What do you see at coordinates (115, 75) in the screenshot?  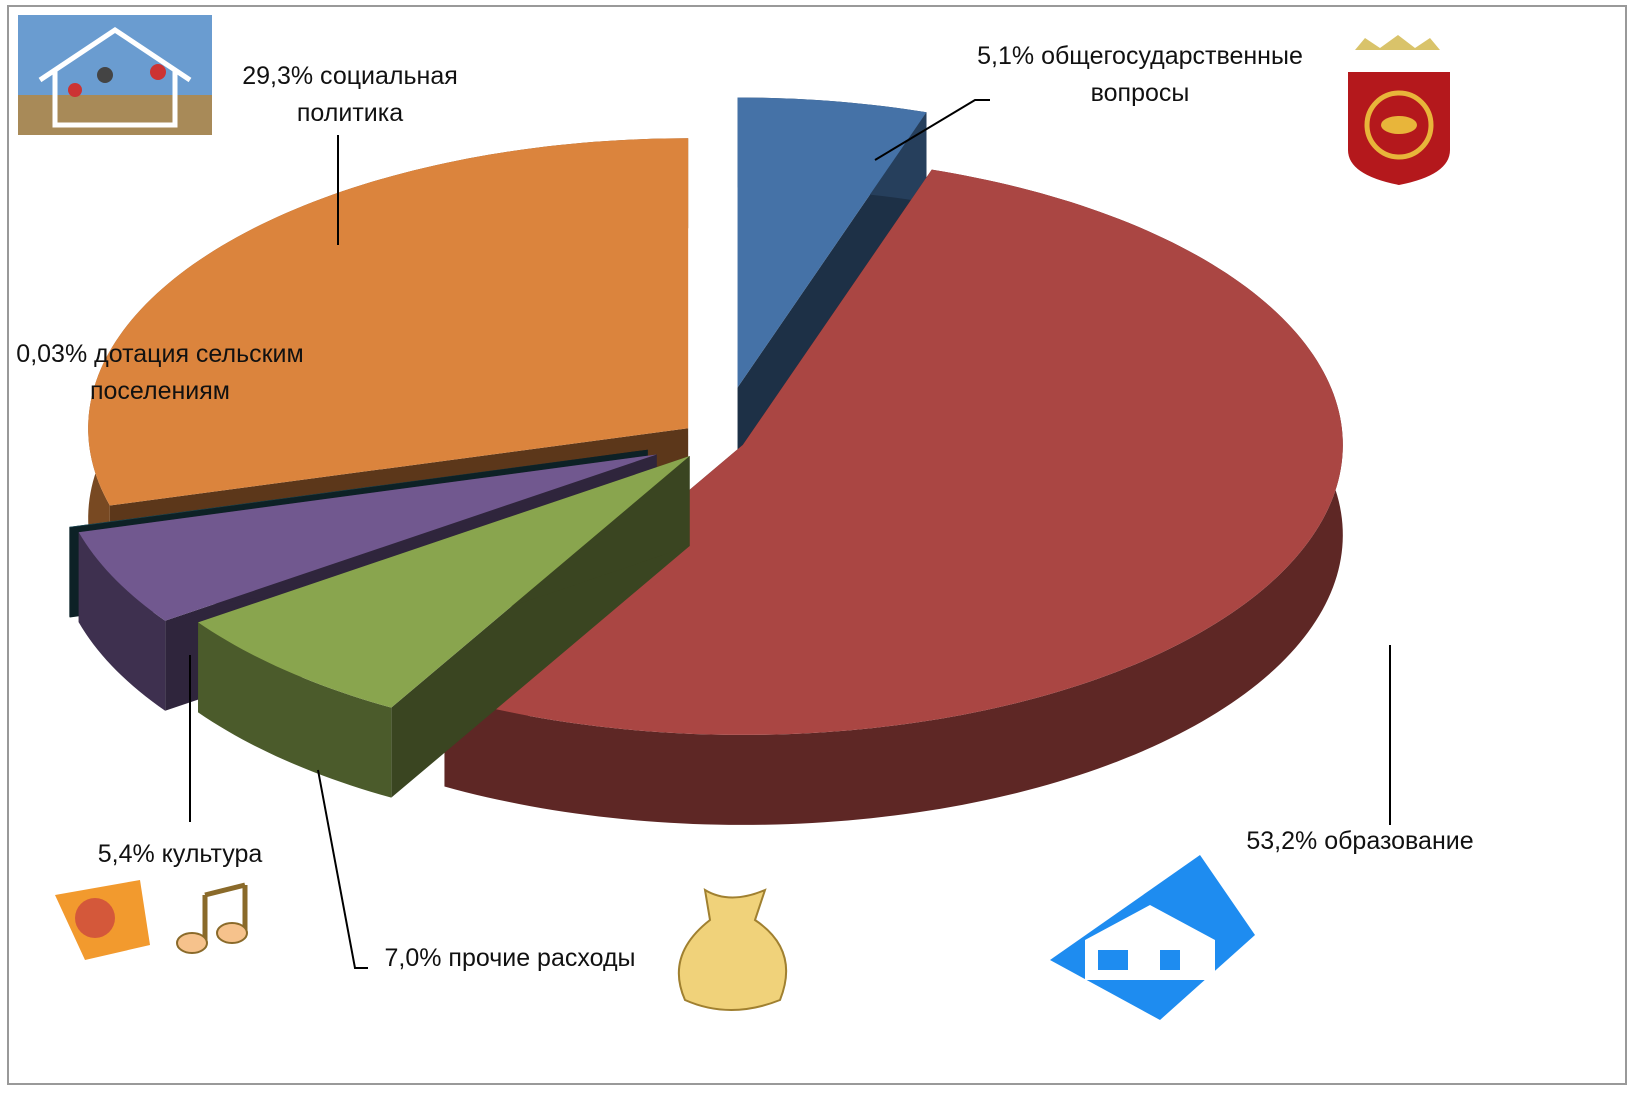 I see `family-icon` at bounding box center [115, 75].